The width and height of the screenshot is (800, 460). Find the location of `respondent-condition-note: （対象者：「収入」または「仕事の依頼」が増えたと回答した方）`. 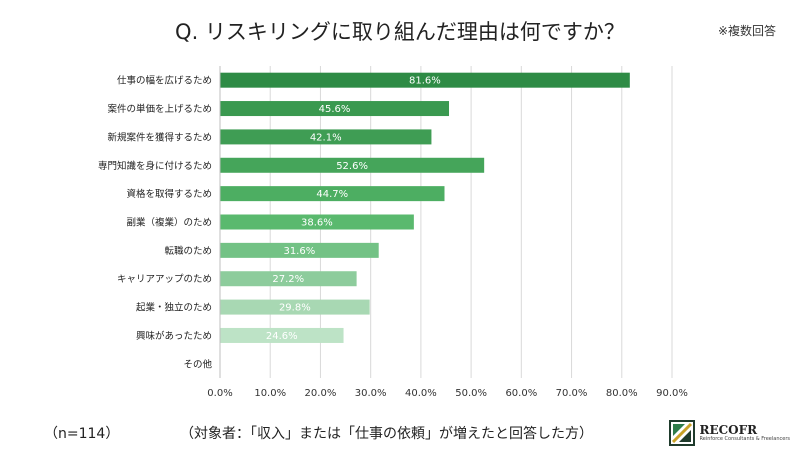

respondent-condition-note: （対象者：「収入」または「仕事の依頼」が増えたと回答した方） is located at coordinates (386, 434).